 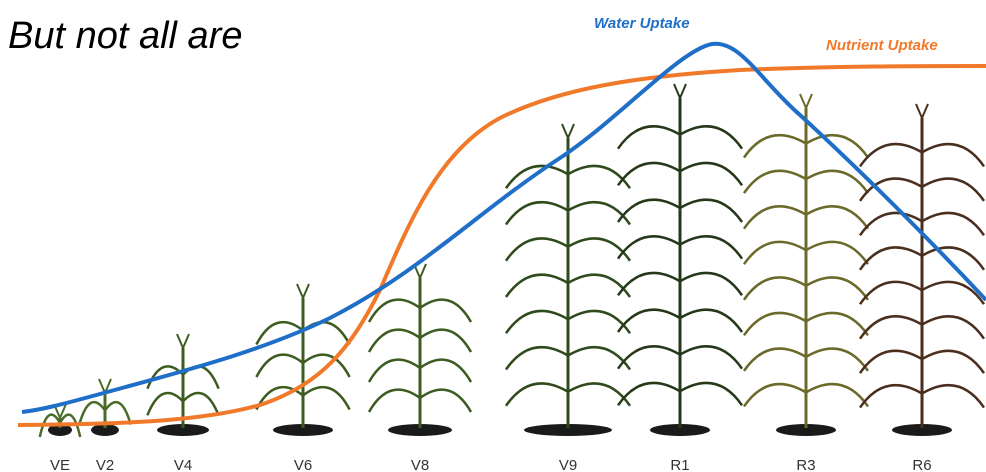 What do you see at coordinates (420, 464) in the screenshot?
I see `stage-label: V8` at bounding box center [420, 464].